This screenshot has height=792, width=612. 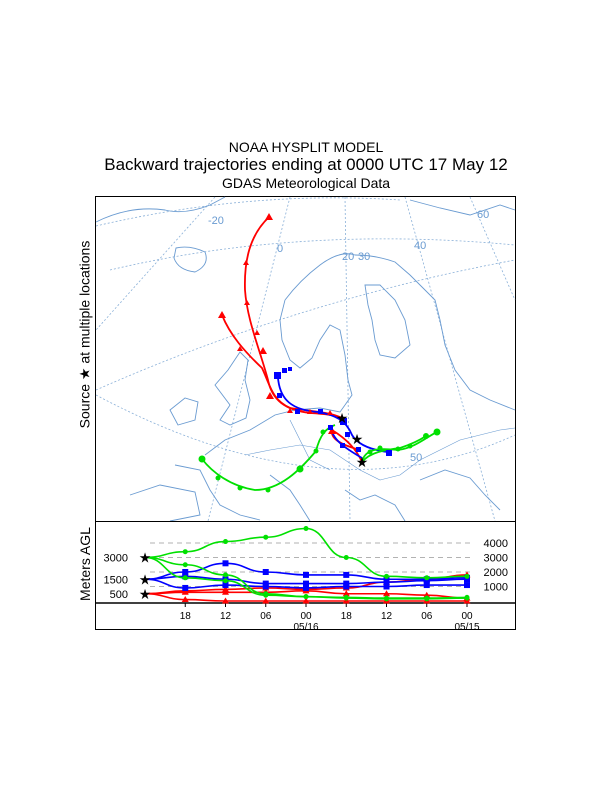 I want to click on model-name: NOAA HYSPLIT MODEL, so click(x=306, y=147).